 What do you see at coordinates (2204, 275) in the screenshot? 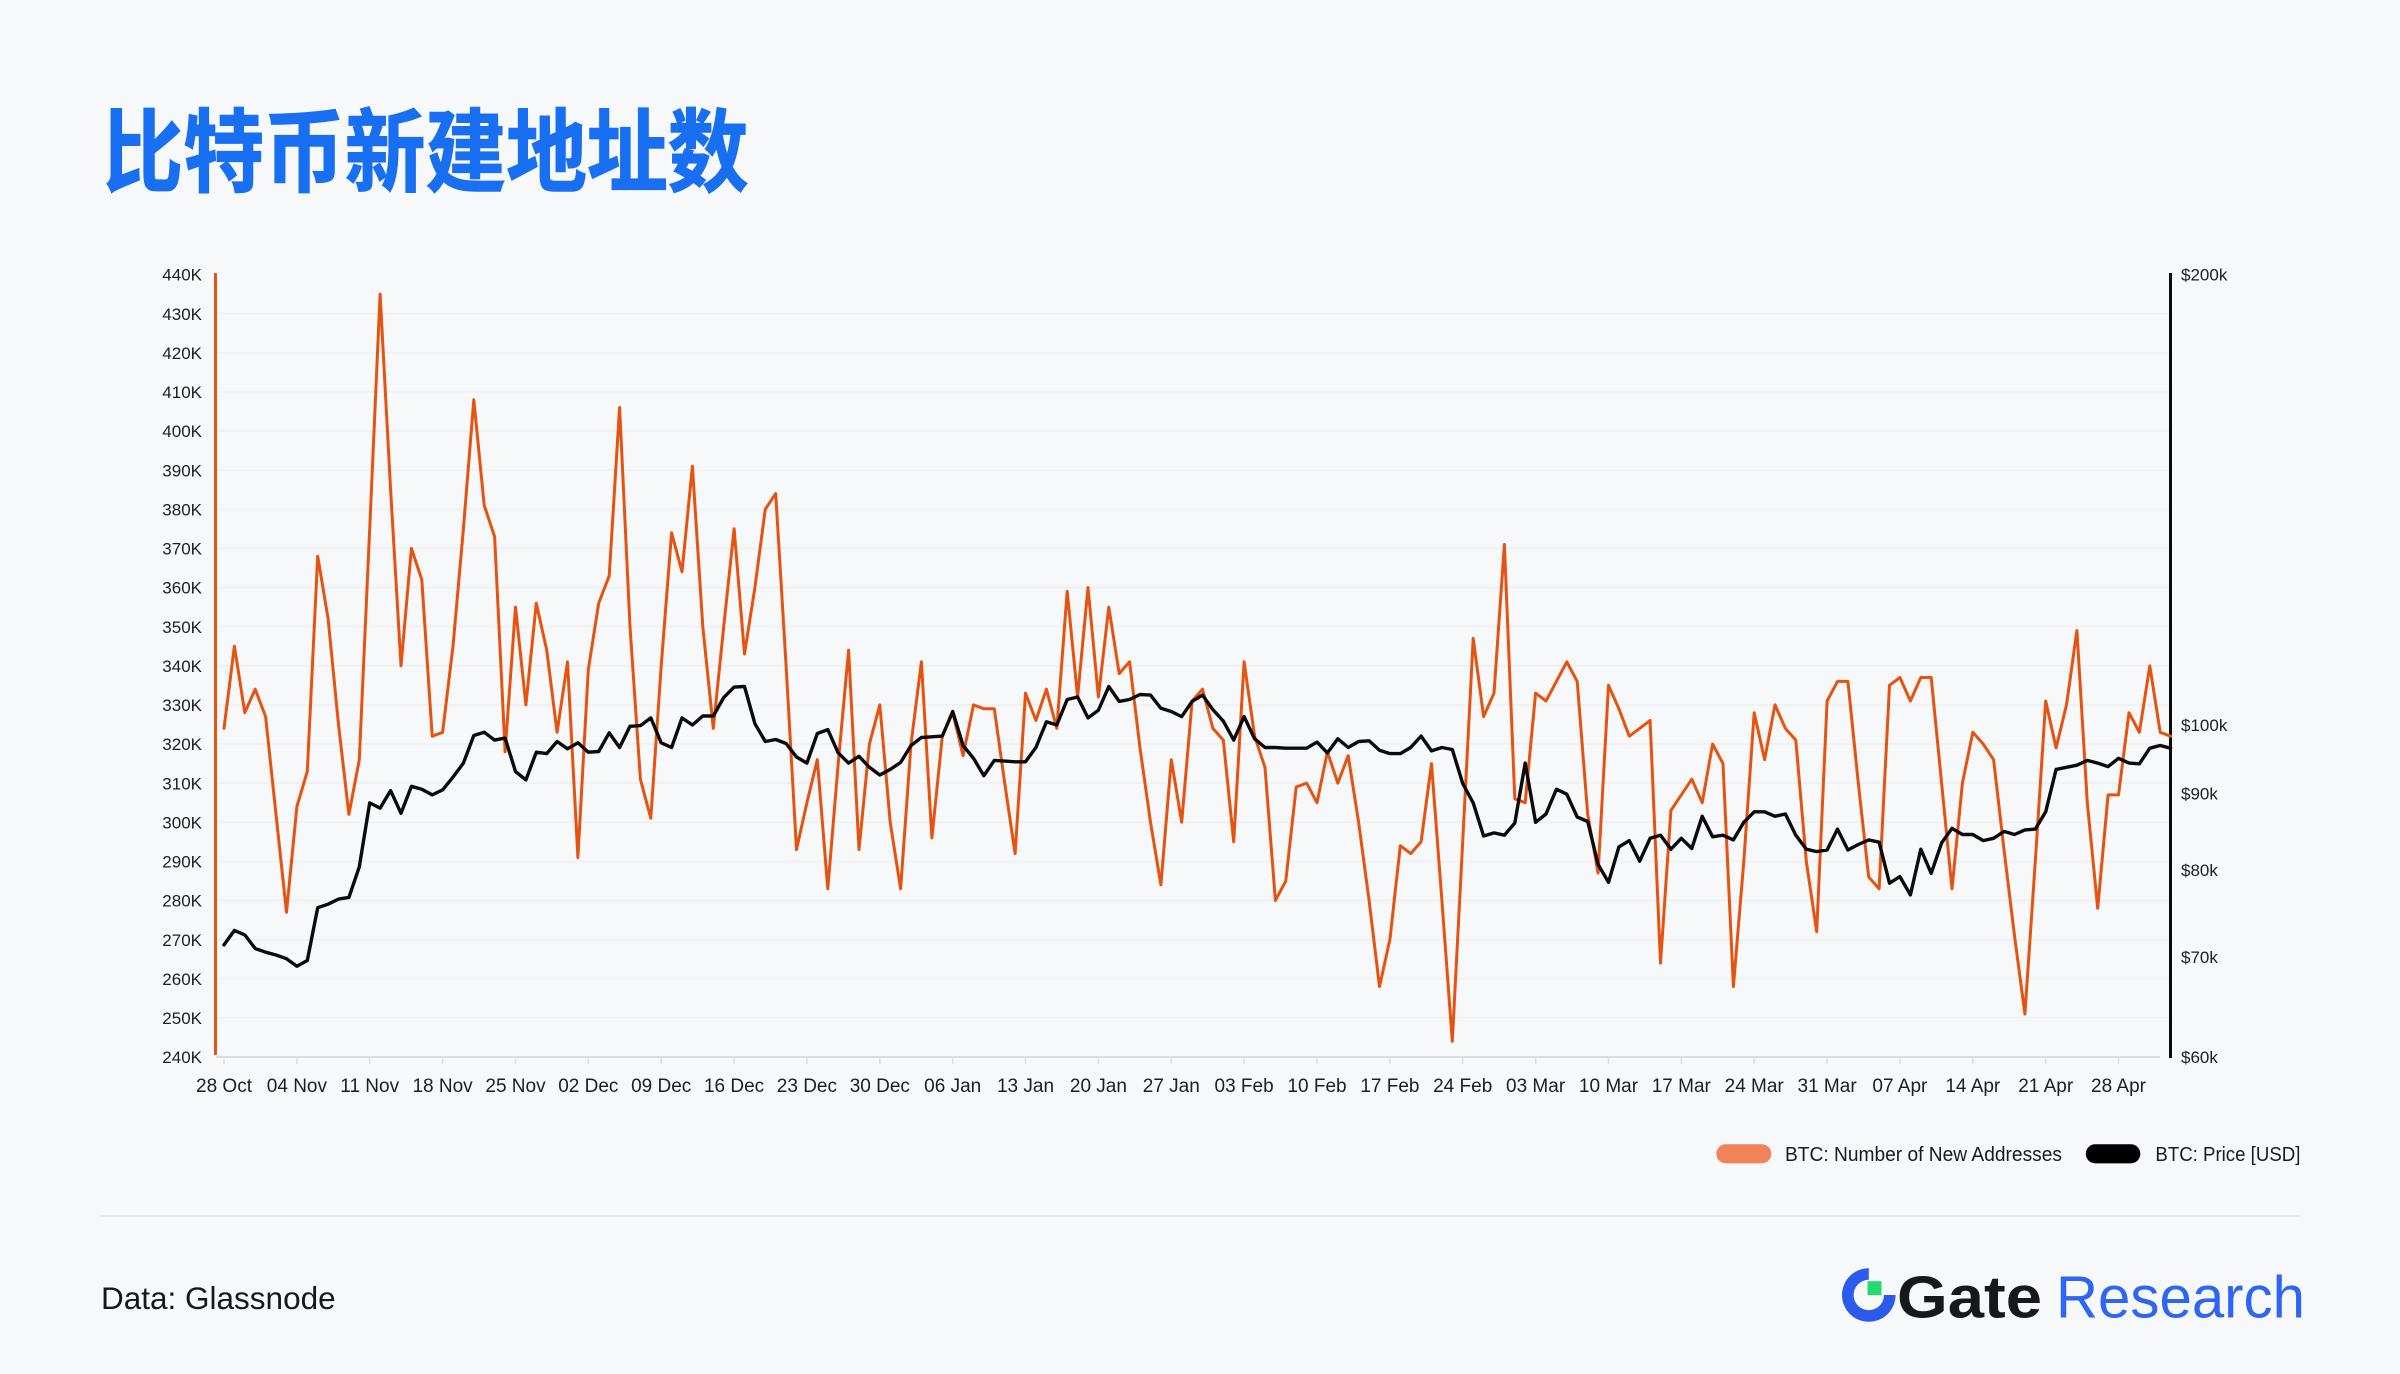
I see `svg-text: $200k` at bounding box center [2204, 275].